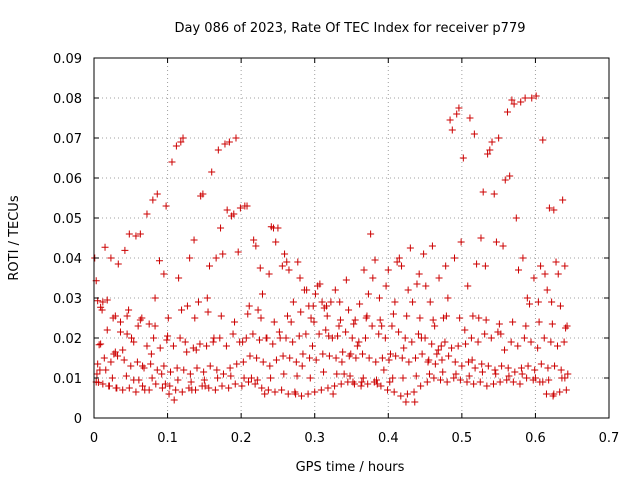 The height and width of the screenshot is (484, 640). What do you see at coordinates (67, 99) in the screenshot?
I see `y-tick-label: 0.08` at bounding box center [67, 99].